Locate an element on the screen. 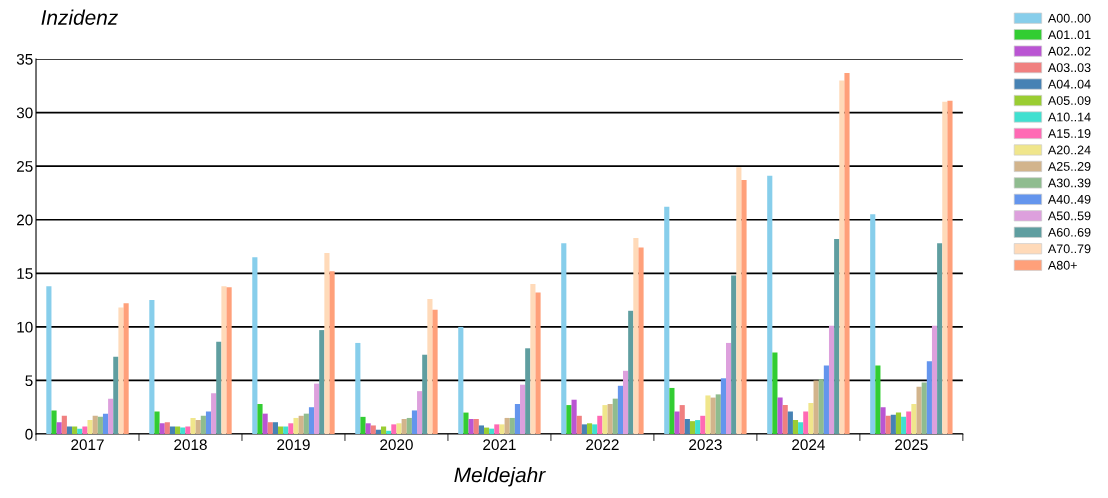  x-tick-label: 2023 is located at coordinates (705, 445).